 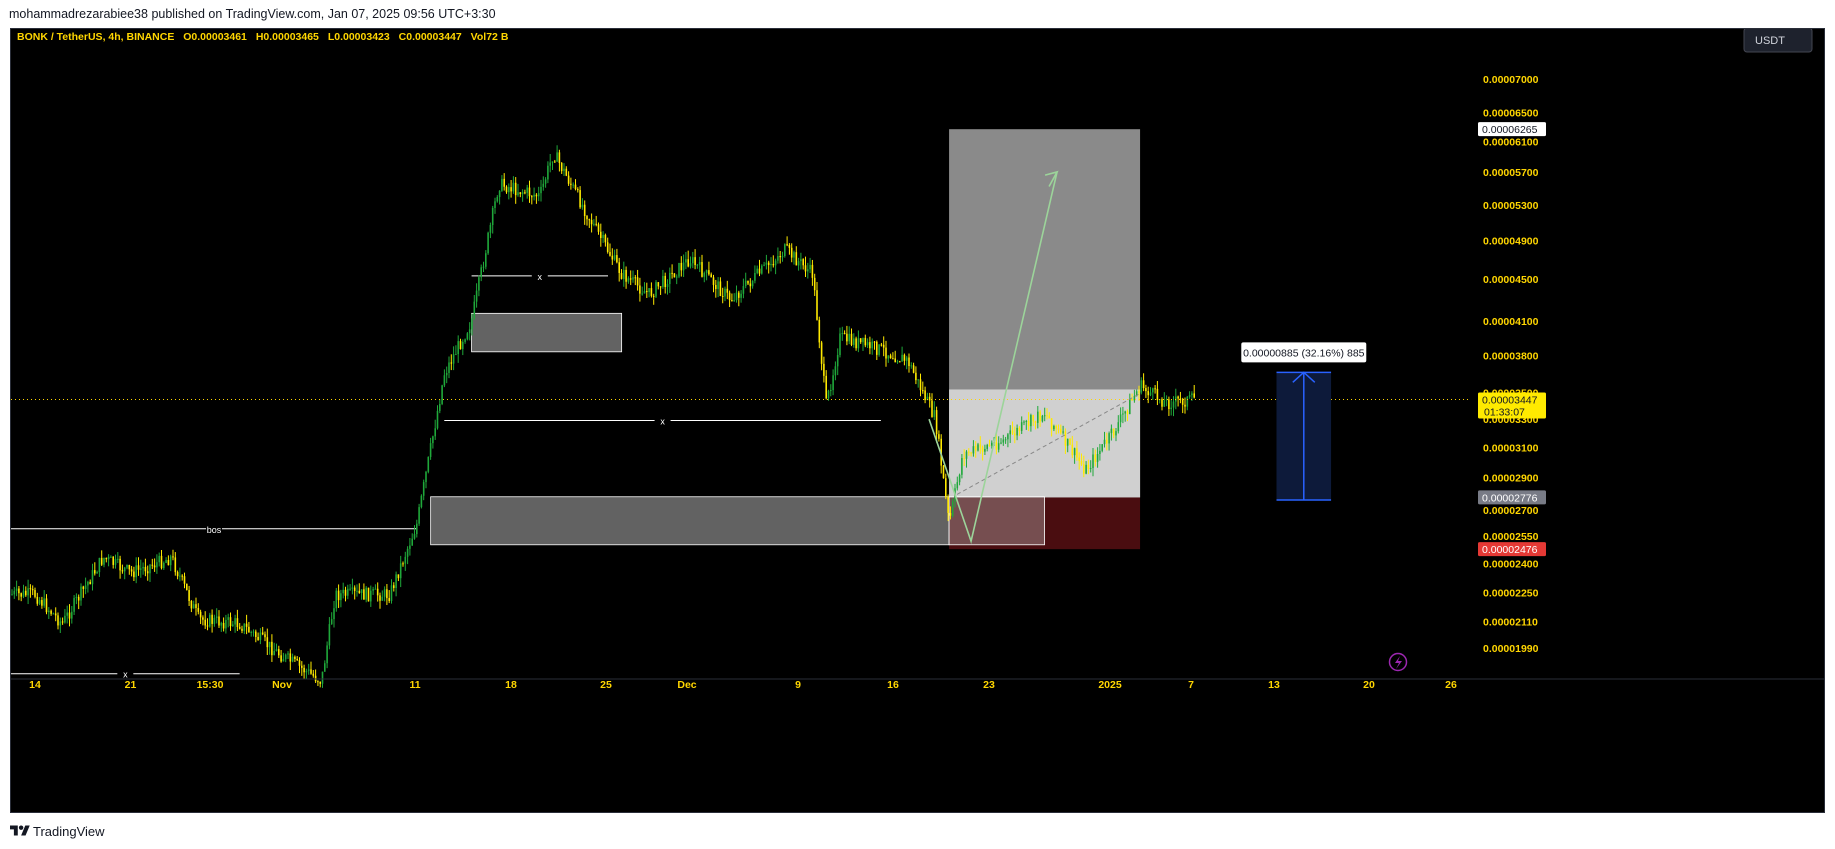 I want to click on x-tick-label: 15:30, so click(x=210, y=685).